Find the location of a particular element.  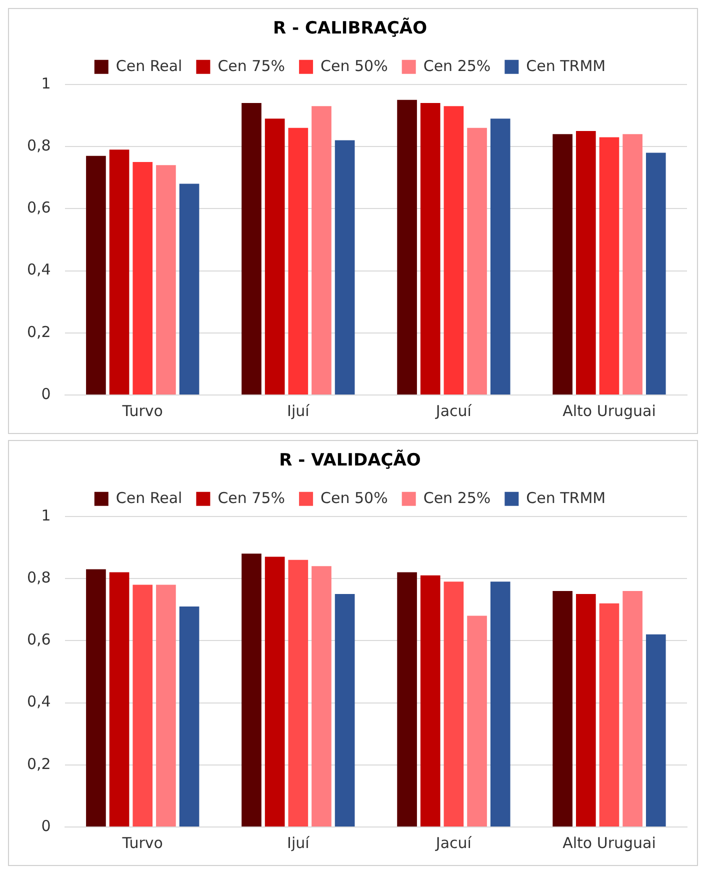

chart-title: R - CALIBRAÇÃO is located at coordinates (350, 28).